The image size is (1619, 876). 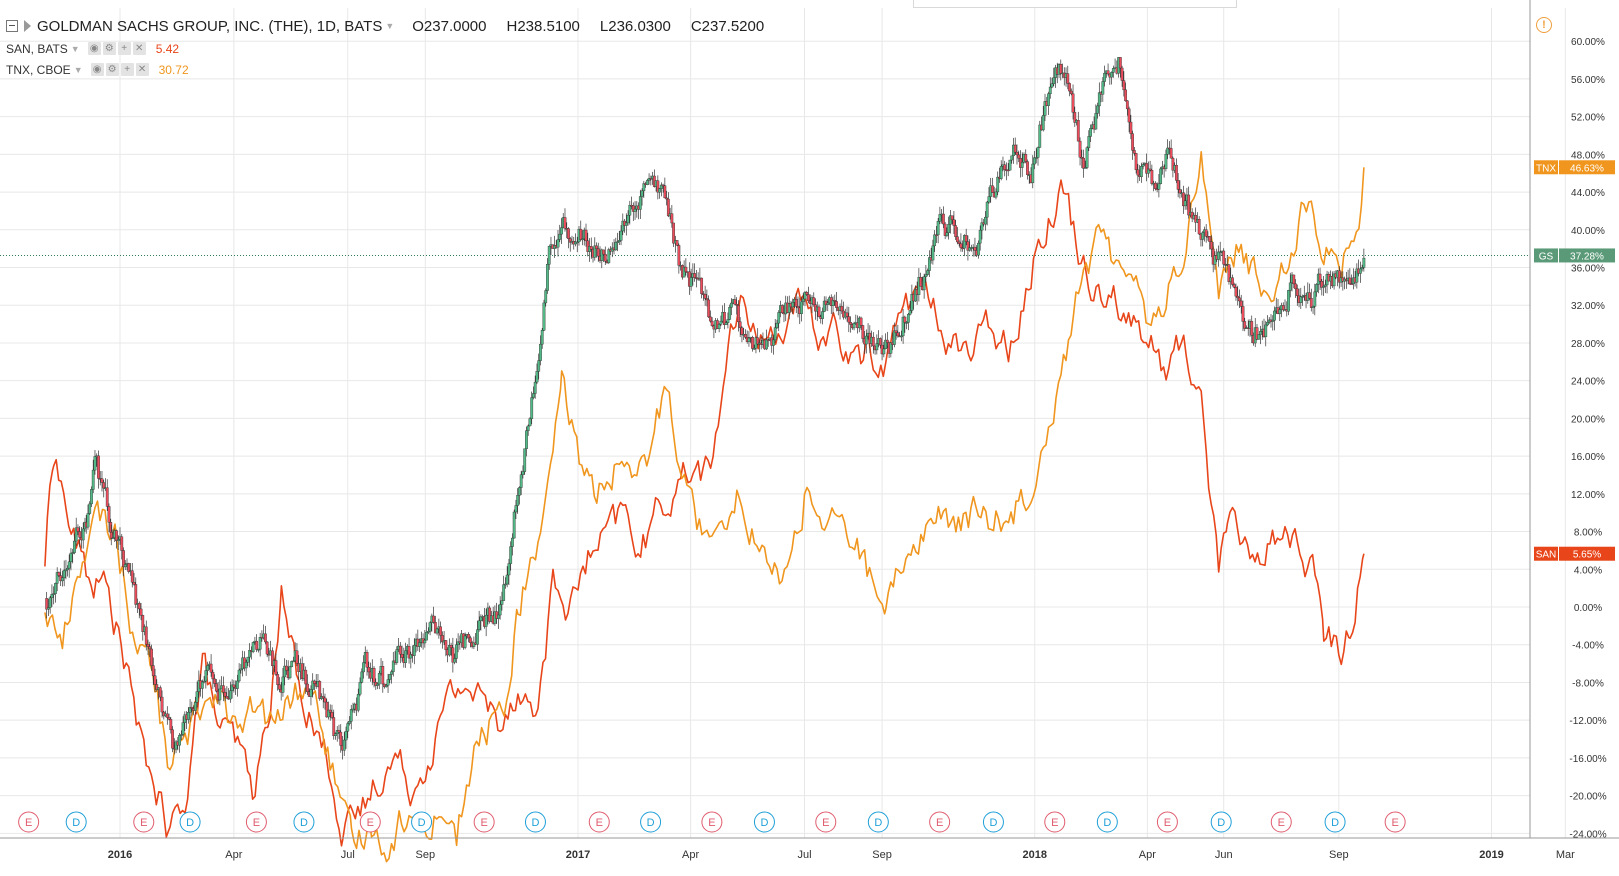 I want to click on ohlc-close: C237.5200, so click(x=727, y=26).